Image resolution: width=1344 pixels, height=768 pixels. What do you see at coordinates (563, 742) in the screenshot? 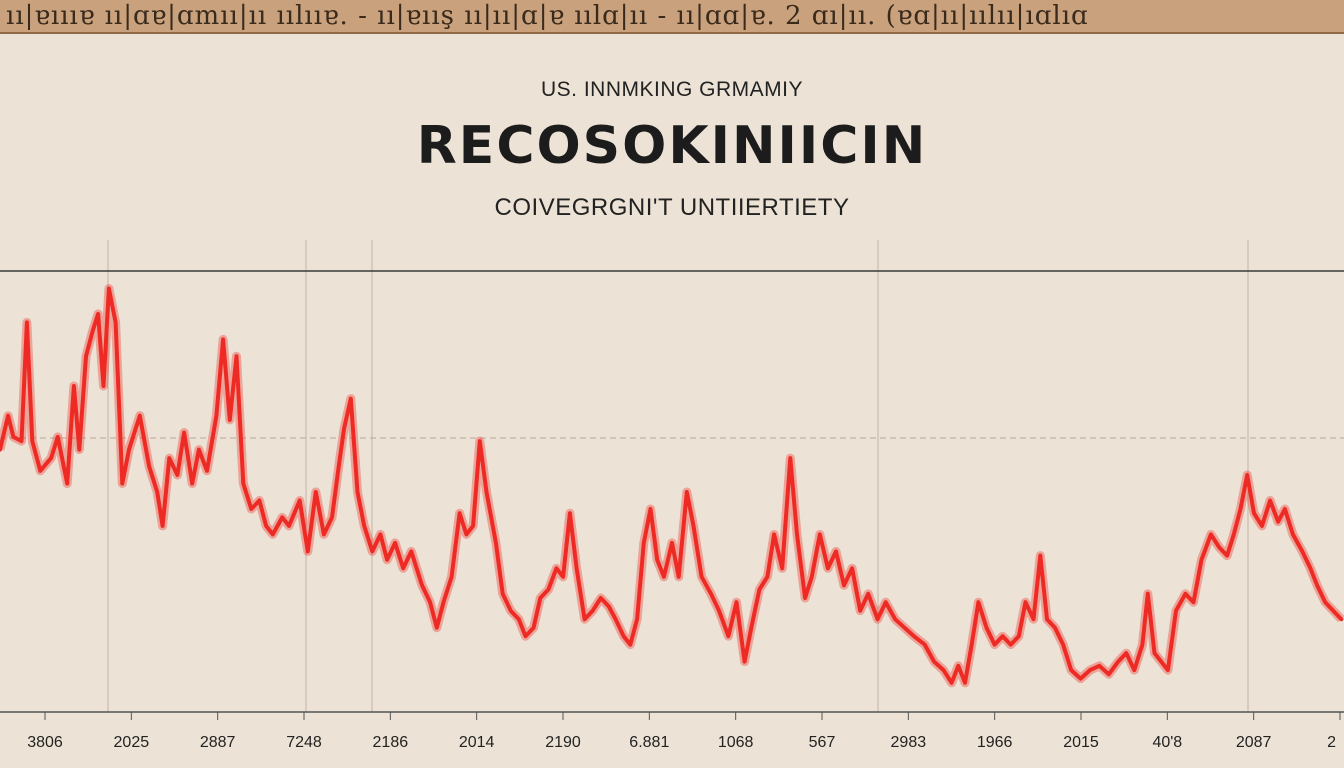
I see `x-tick-label: 2190` at bounding box center [563, 742].